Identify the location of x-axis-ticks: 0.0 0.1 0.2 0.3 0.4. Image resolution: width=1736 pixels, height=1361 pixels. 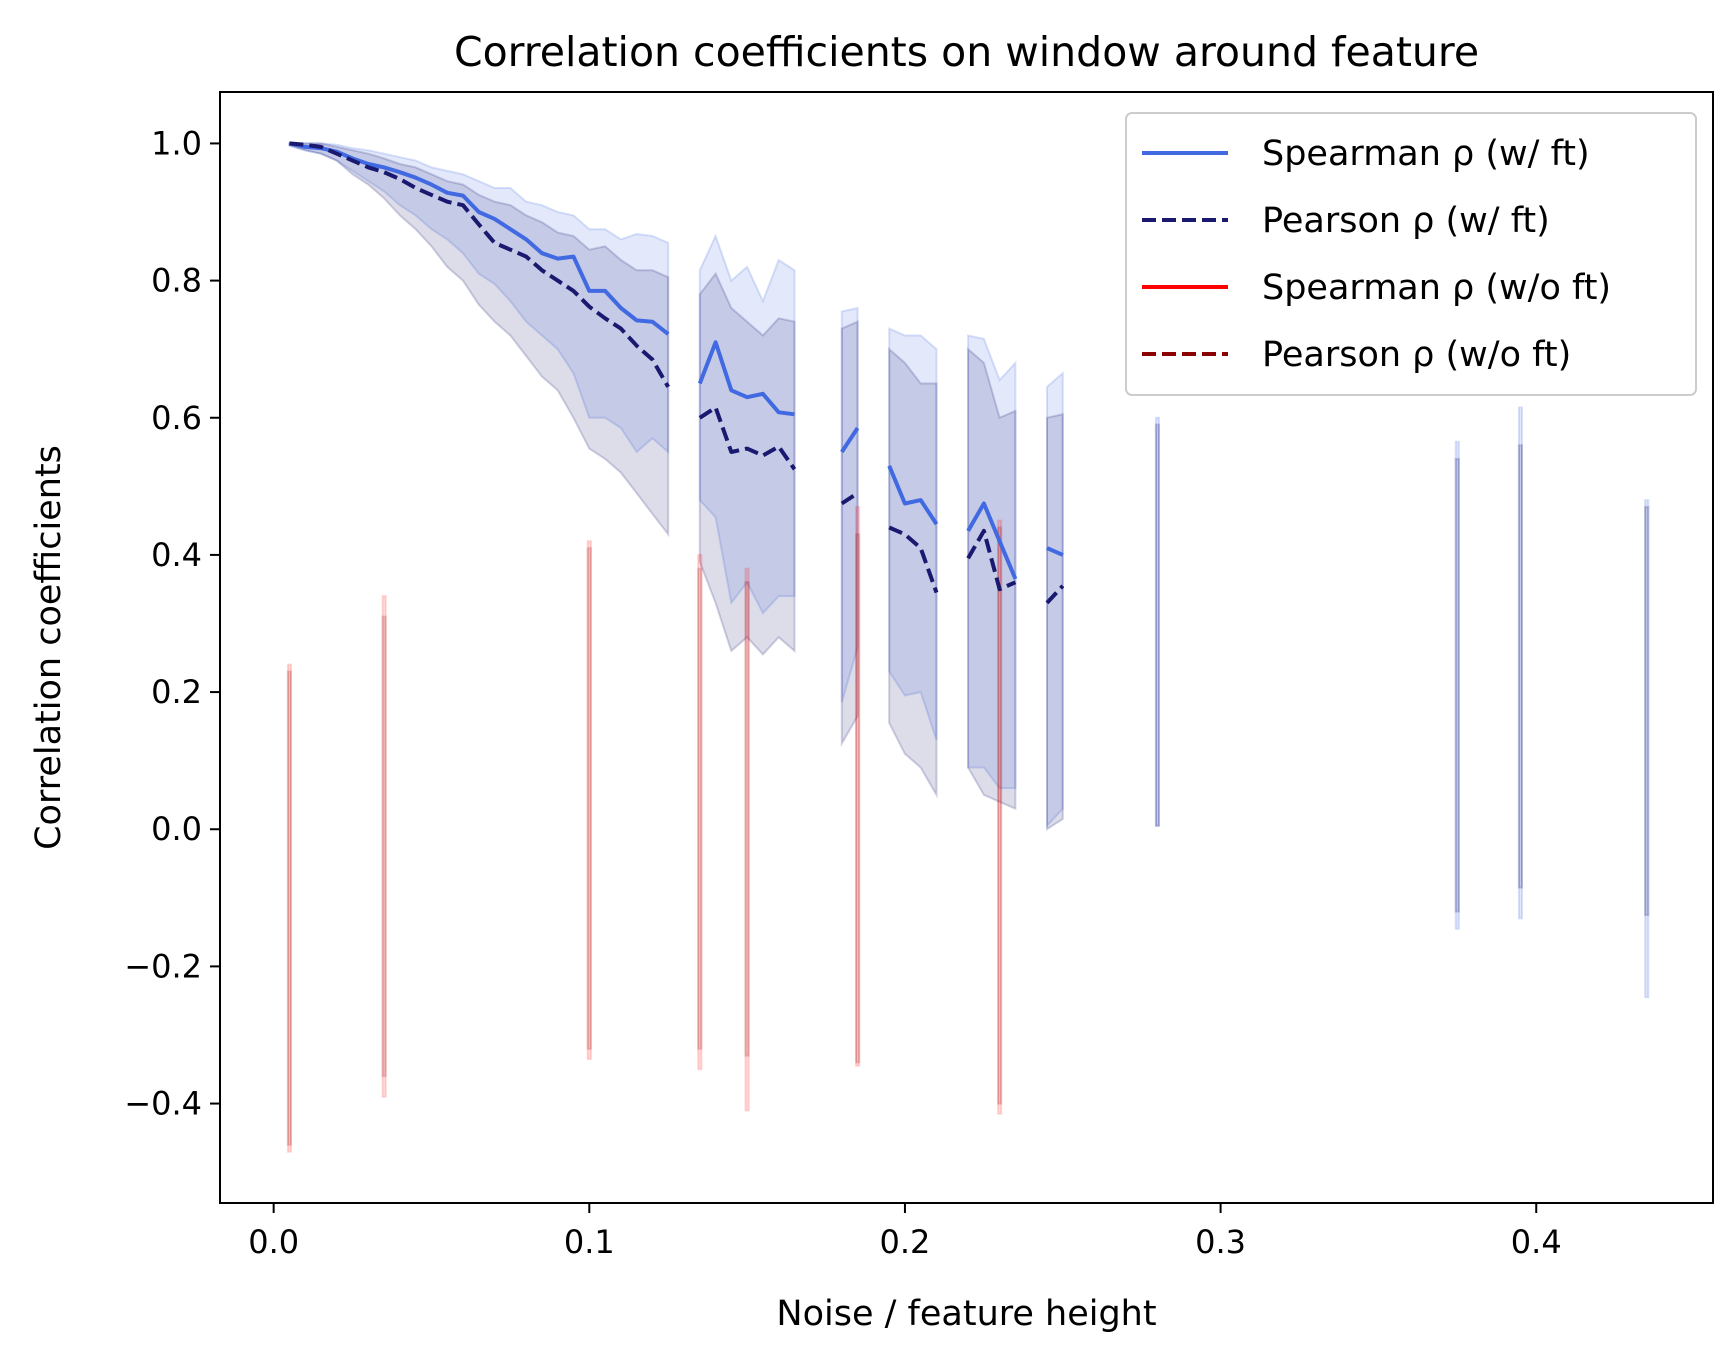
(905, 1232).